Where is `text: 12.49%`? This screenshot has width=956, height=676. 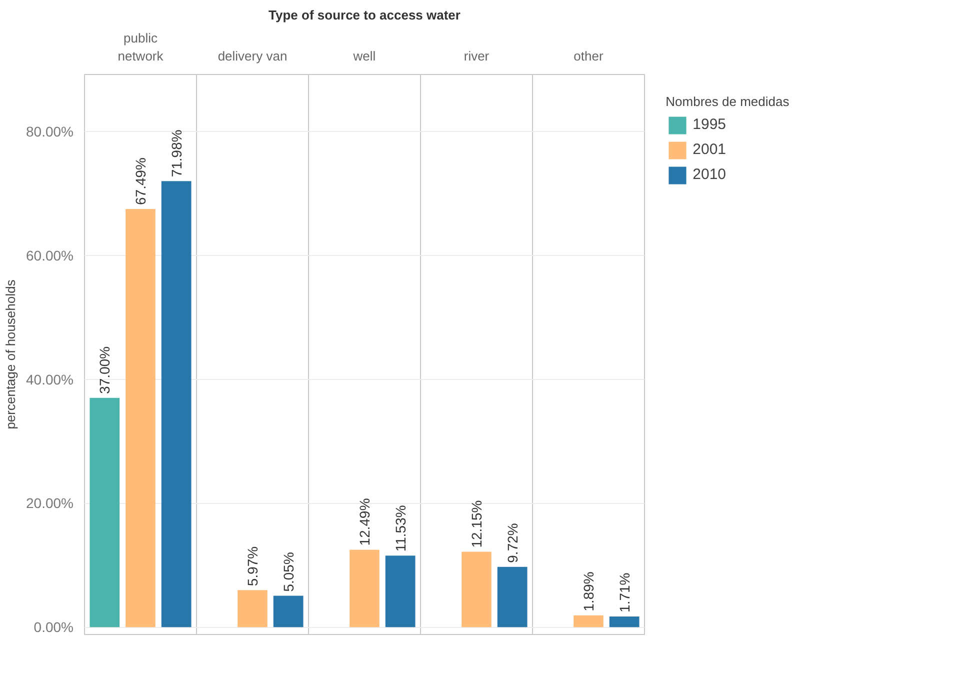 text: 12.49% is located at coordinates (364, 522).